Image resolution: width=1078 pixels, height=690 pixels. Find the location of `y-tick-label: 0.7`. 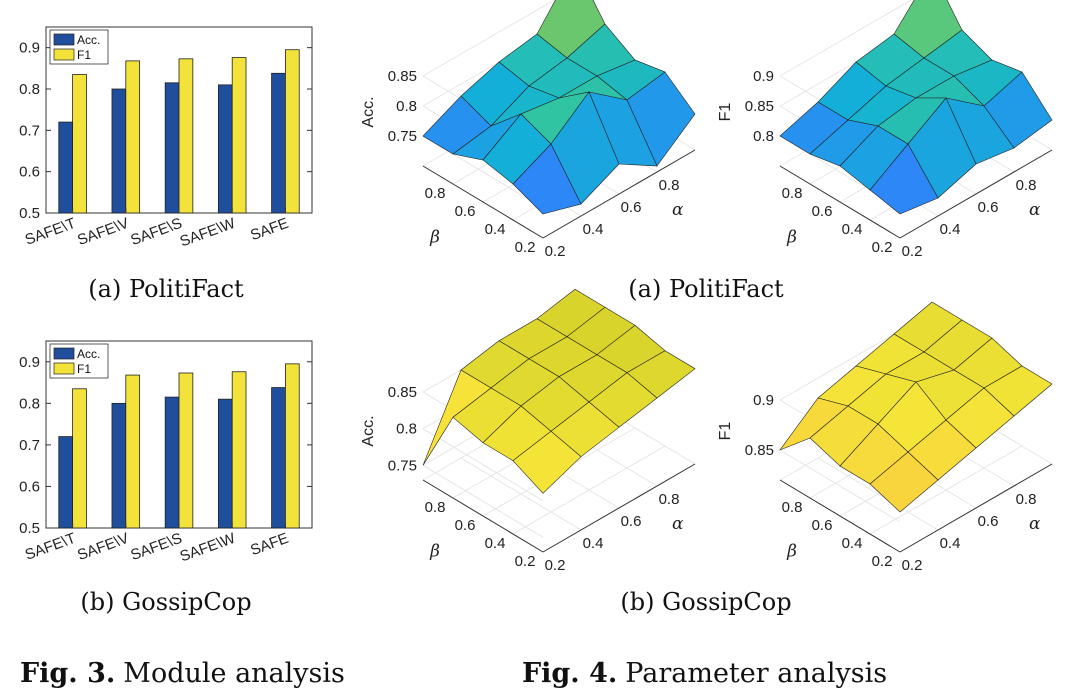

y-tick-label: 0.7 is located at coordinates (29, 130).